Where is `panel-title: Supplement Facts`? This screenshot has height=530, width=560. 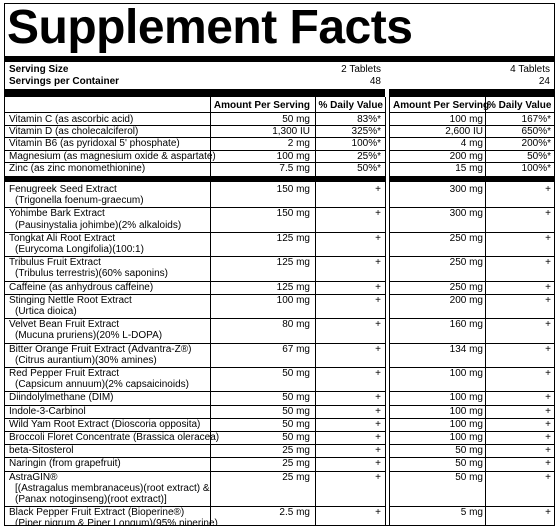 panel-title: Supplement Facts is located at coordinates (210, 28).